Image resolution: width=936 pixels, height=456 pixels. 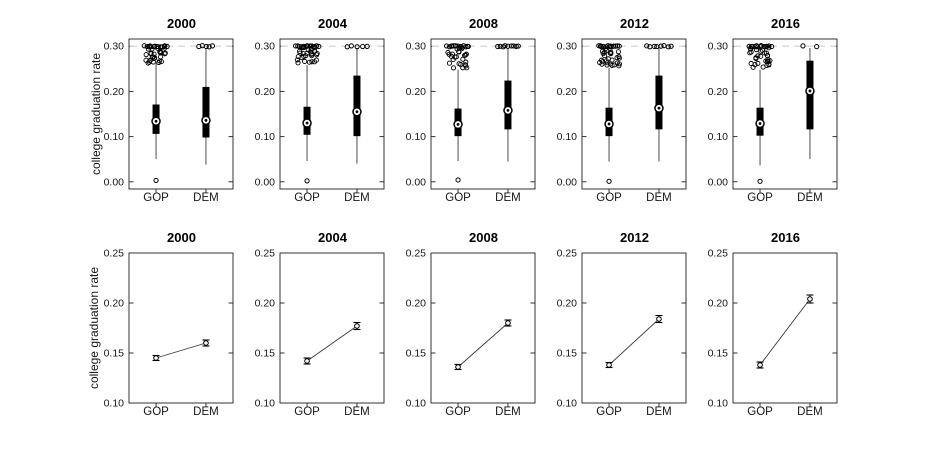 What do you see at coordinates (332, 23) in the screenshot?
I see `panel-title: 2004` at bounding box center [332, 23].